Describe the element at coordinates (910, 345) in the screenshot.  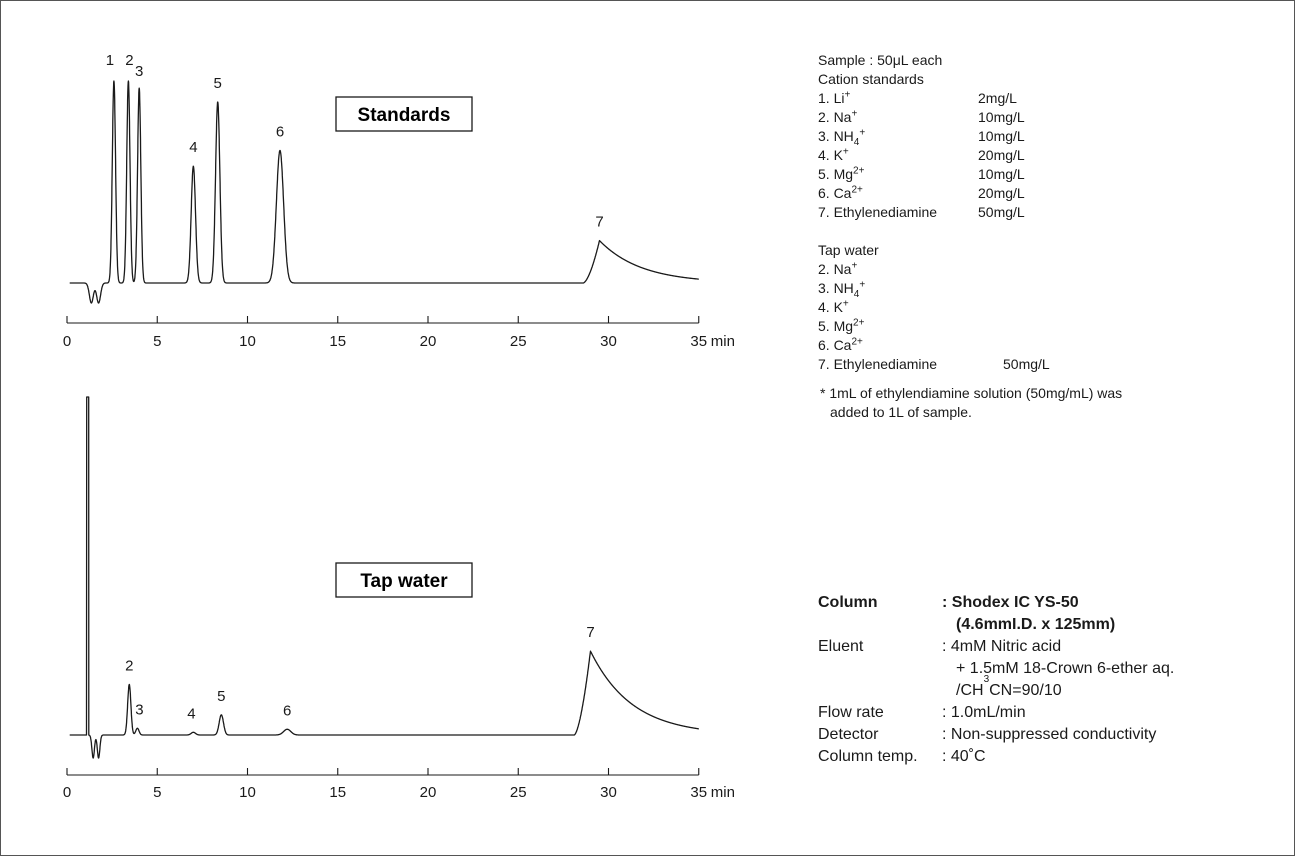
I see `ion-name: 6. Ca2+` at that location.